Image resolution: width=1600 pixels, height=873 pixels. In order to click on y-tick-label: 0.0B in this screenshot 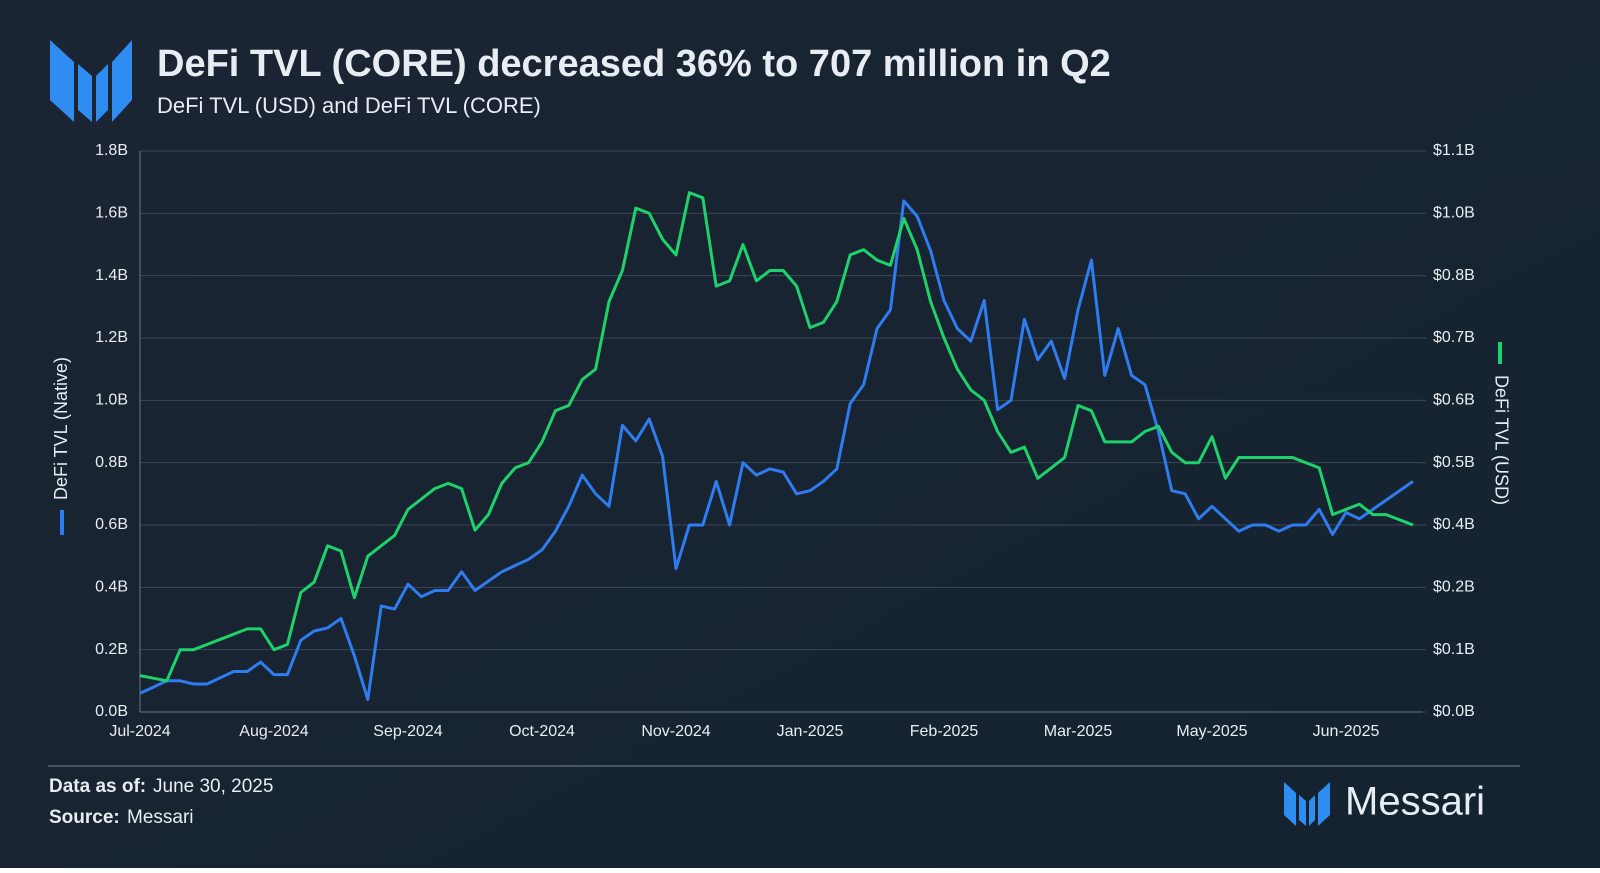, I will do `click(111, 711)`.